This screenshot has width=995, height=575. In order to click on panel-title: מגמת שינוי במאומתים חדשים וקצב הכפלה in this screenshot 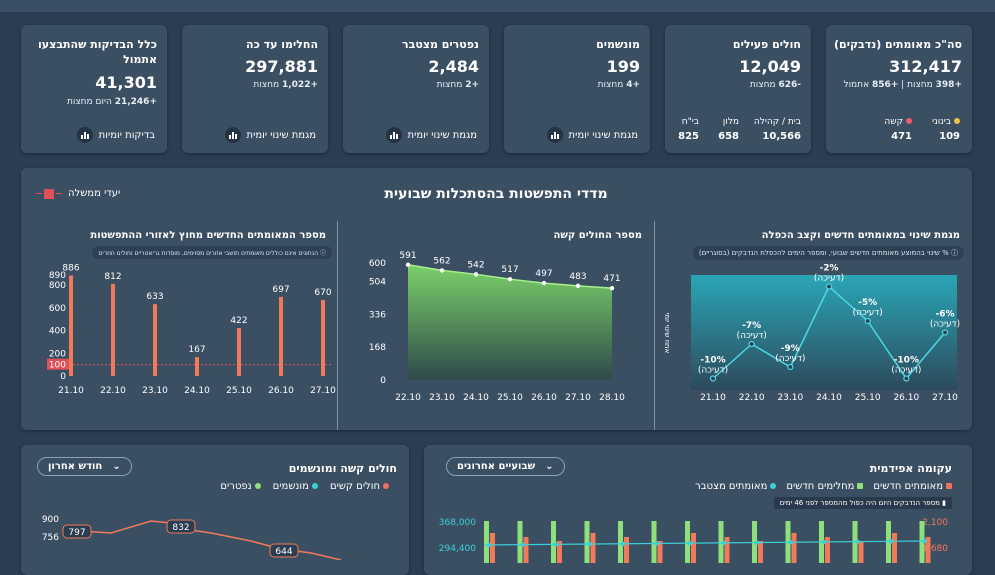, I will do `click(860, 235)`.